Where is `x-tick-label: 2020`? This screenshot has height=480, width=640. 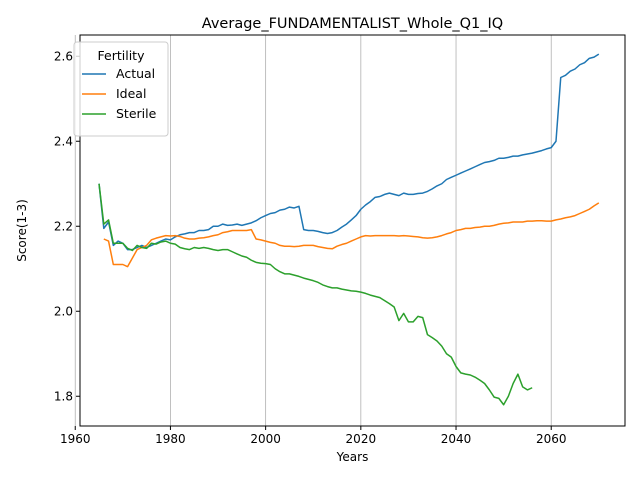
x-tick-label: 2020 is located at coordinates (361, 439).